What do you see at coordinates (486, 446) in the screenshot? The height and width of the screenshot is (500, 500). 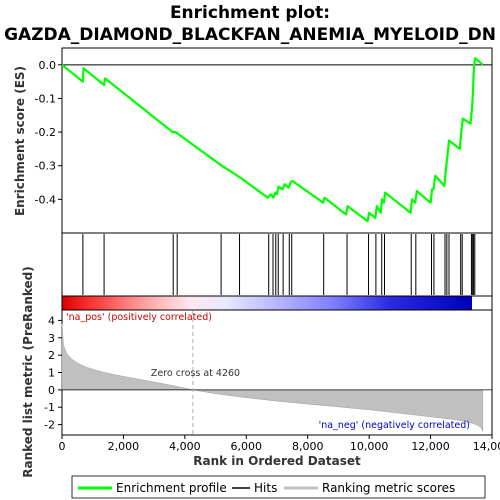 I see `metric-x-tick-label: 14,000` at bounding box center [486, 446].